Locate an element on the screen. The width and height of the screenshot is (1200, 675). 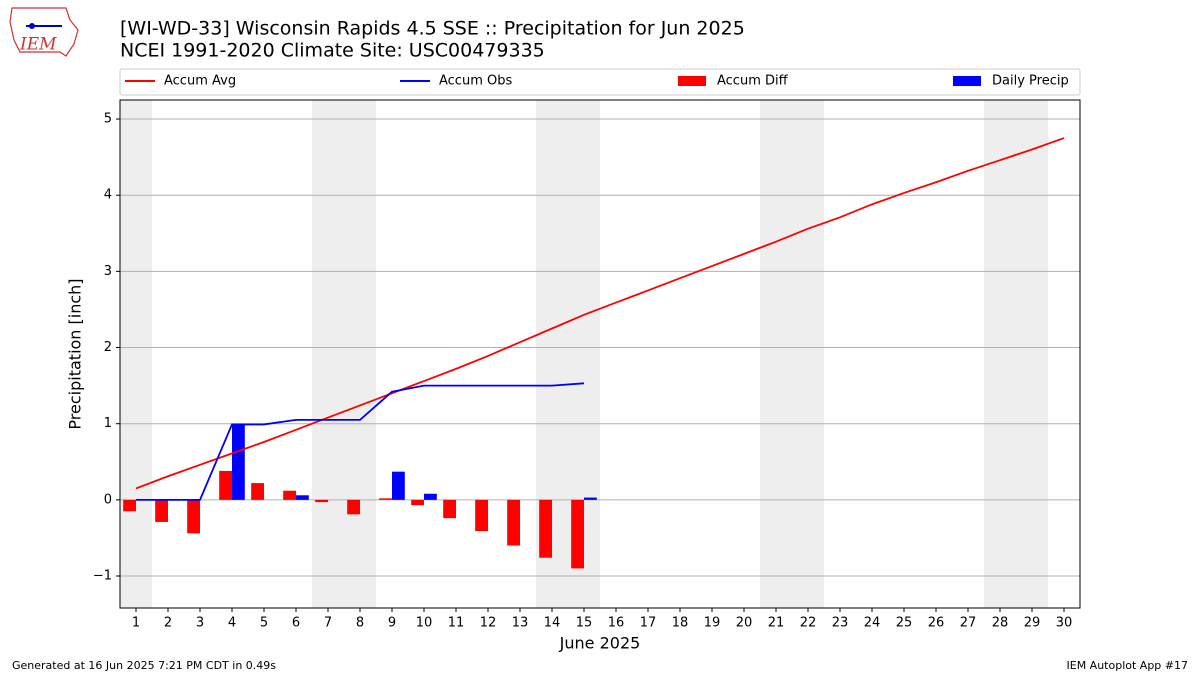
x-tick-label: 30 is located at coordinates (1064, 623).